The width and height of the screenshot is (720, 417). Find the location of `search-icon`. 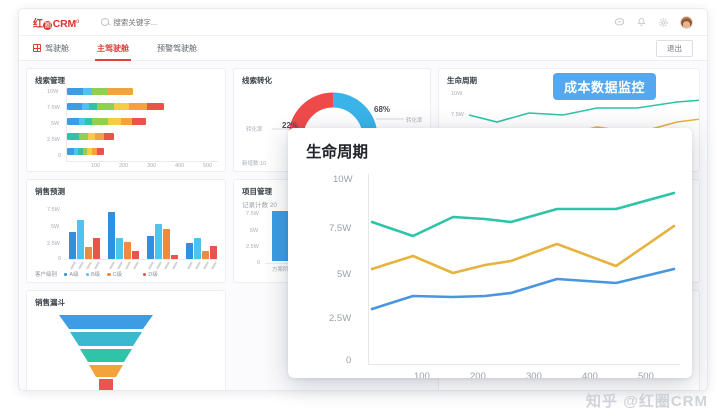

search-icon is located at coordinates (105, 22).